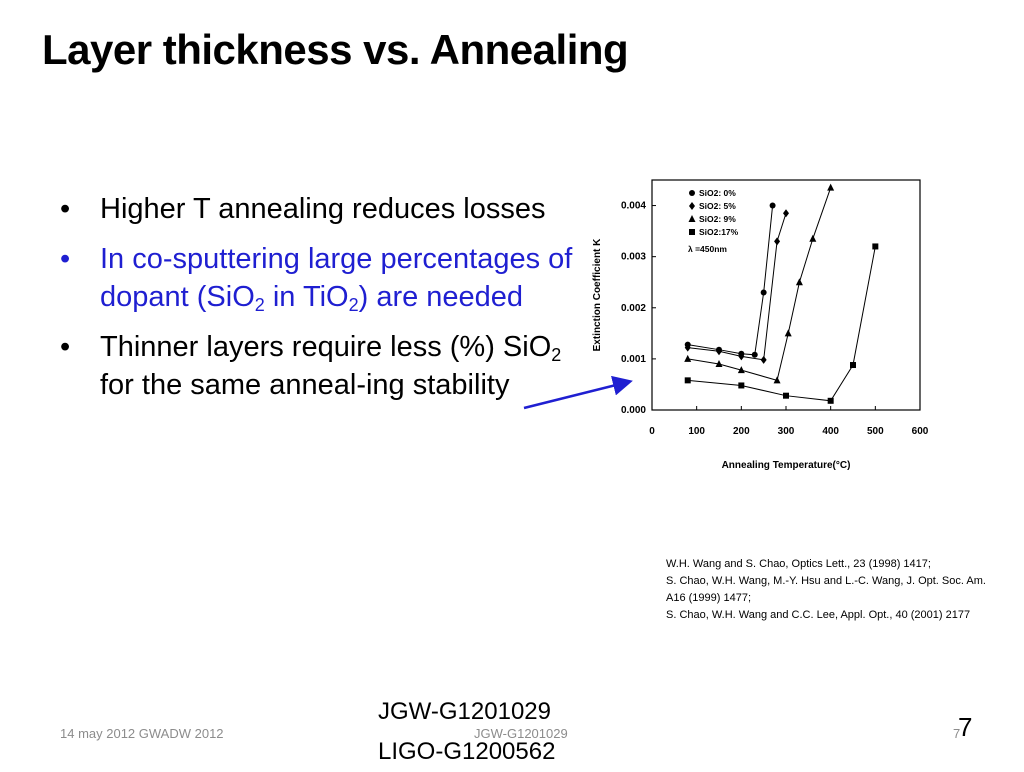 The width and height of the screenshot is (1024, 772). Describe the element at coordinates (696, 431) in the screenshot. I see `x-tick-label: 100` at that location.